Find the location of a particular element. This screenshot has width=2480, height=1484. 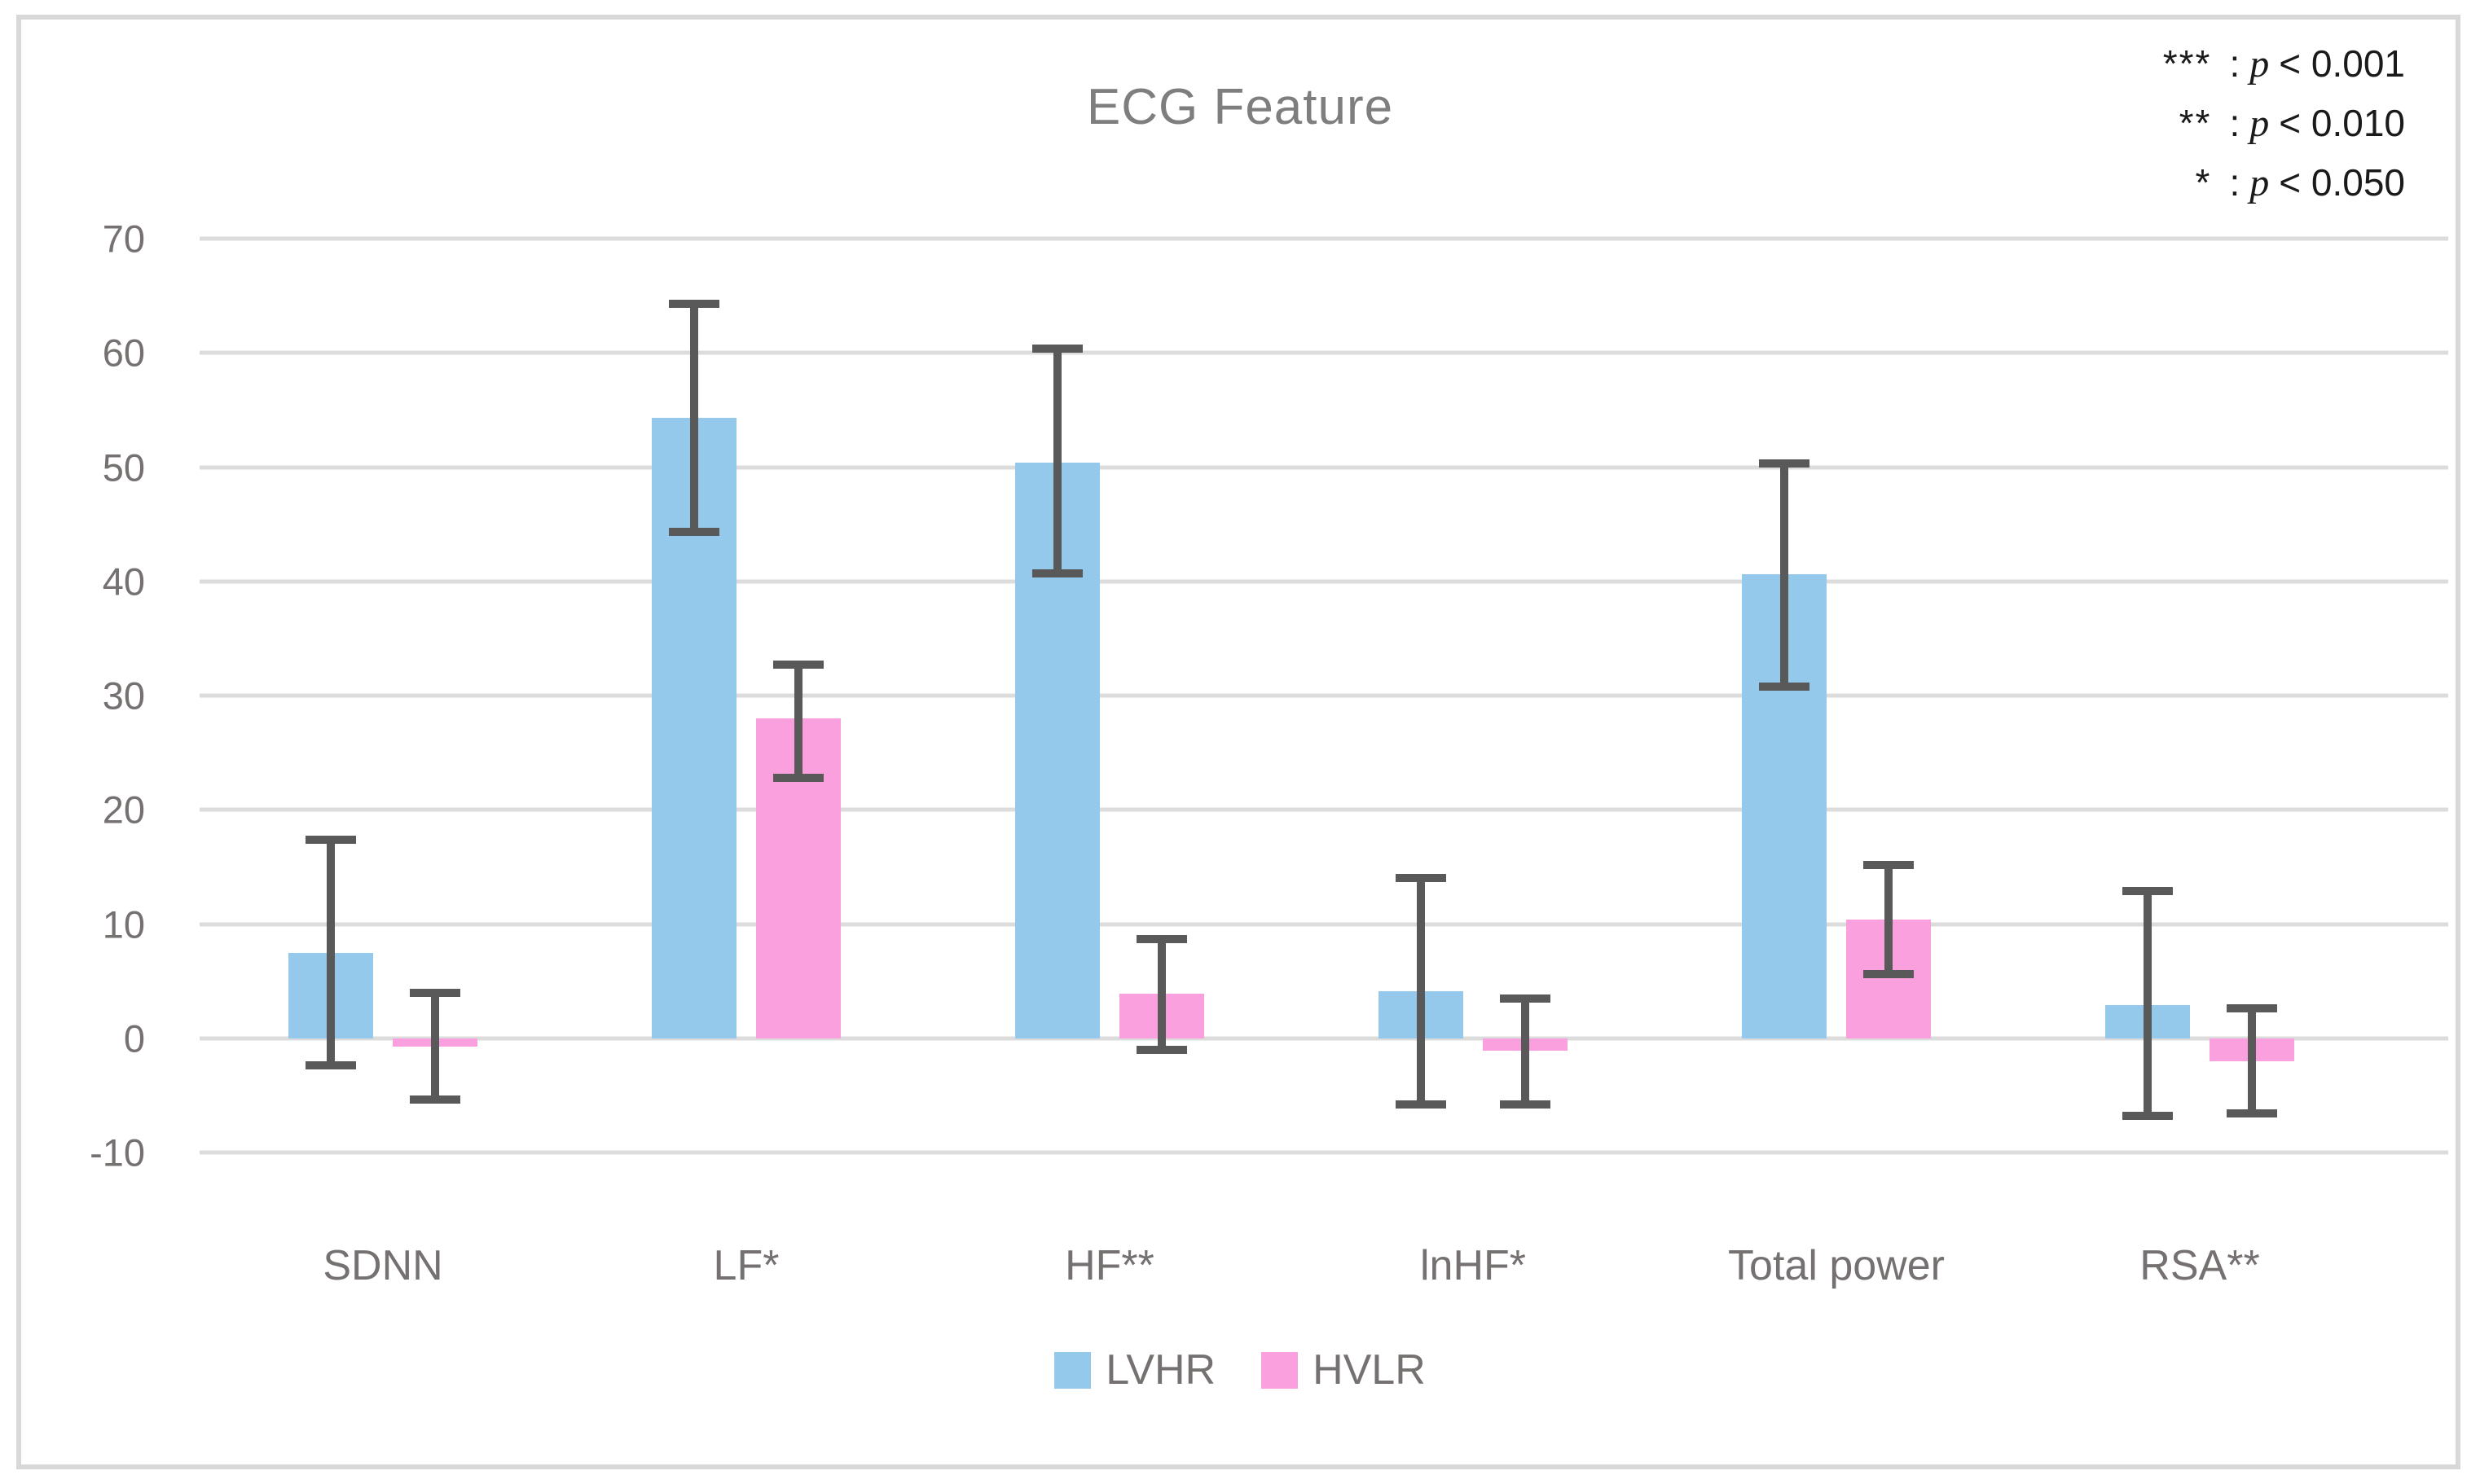

significance-threshold: < 0.001 is located at coordinates (2342, 63).